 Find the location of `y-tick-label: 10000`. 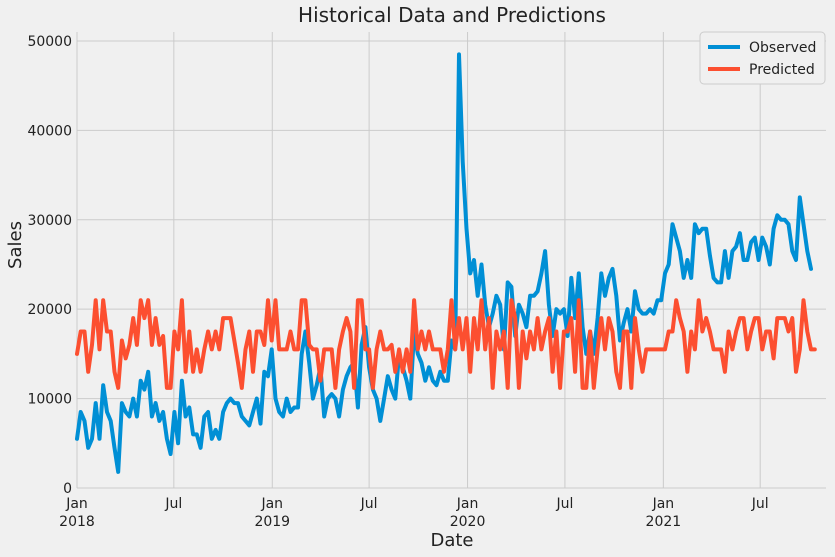

y-tick-label: 10000 is located at coordinates (49, 400).